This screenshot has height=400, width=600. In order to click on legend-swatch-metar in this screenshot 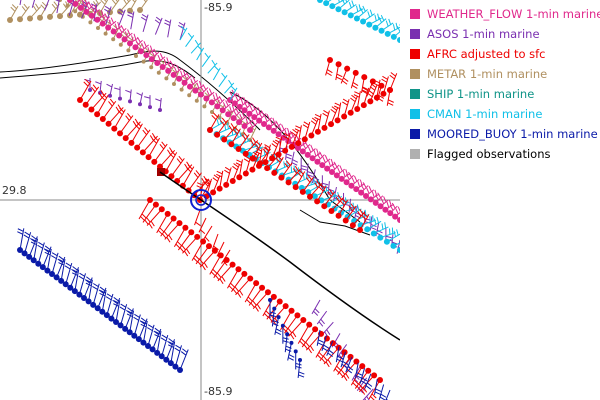, I will do `click(415, 74)`.